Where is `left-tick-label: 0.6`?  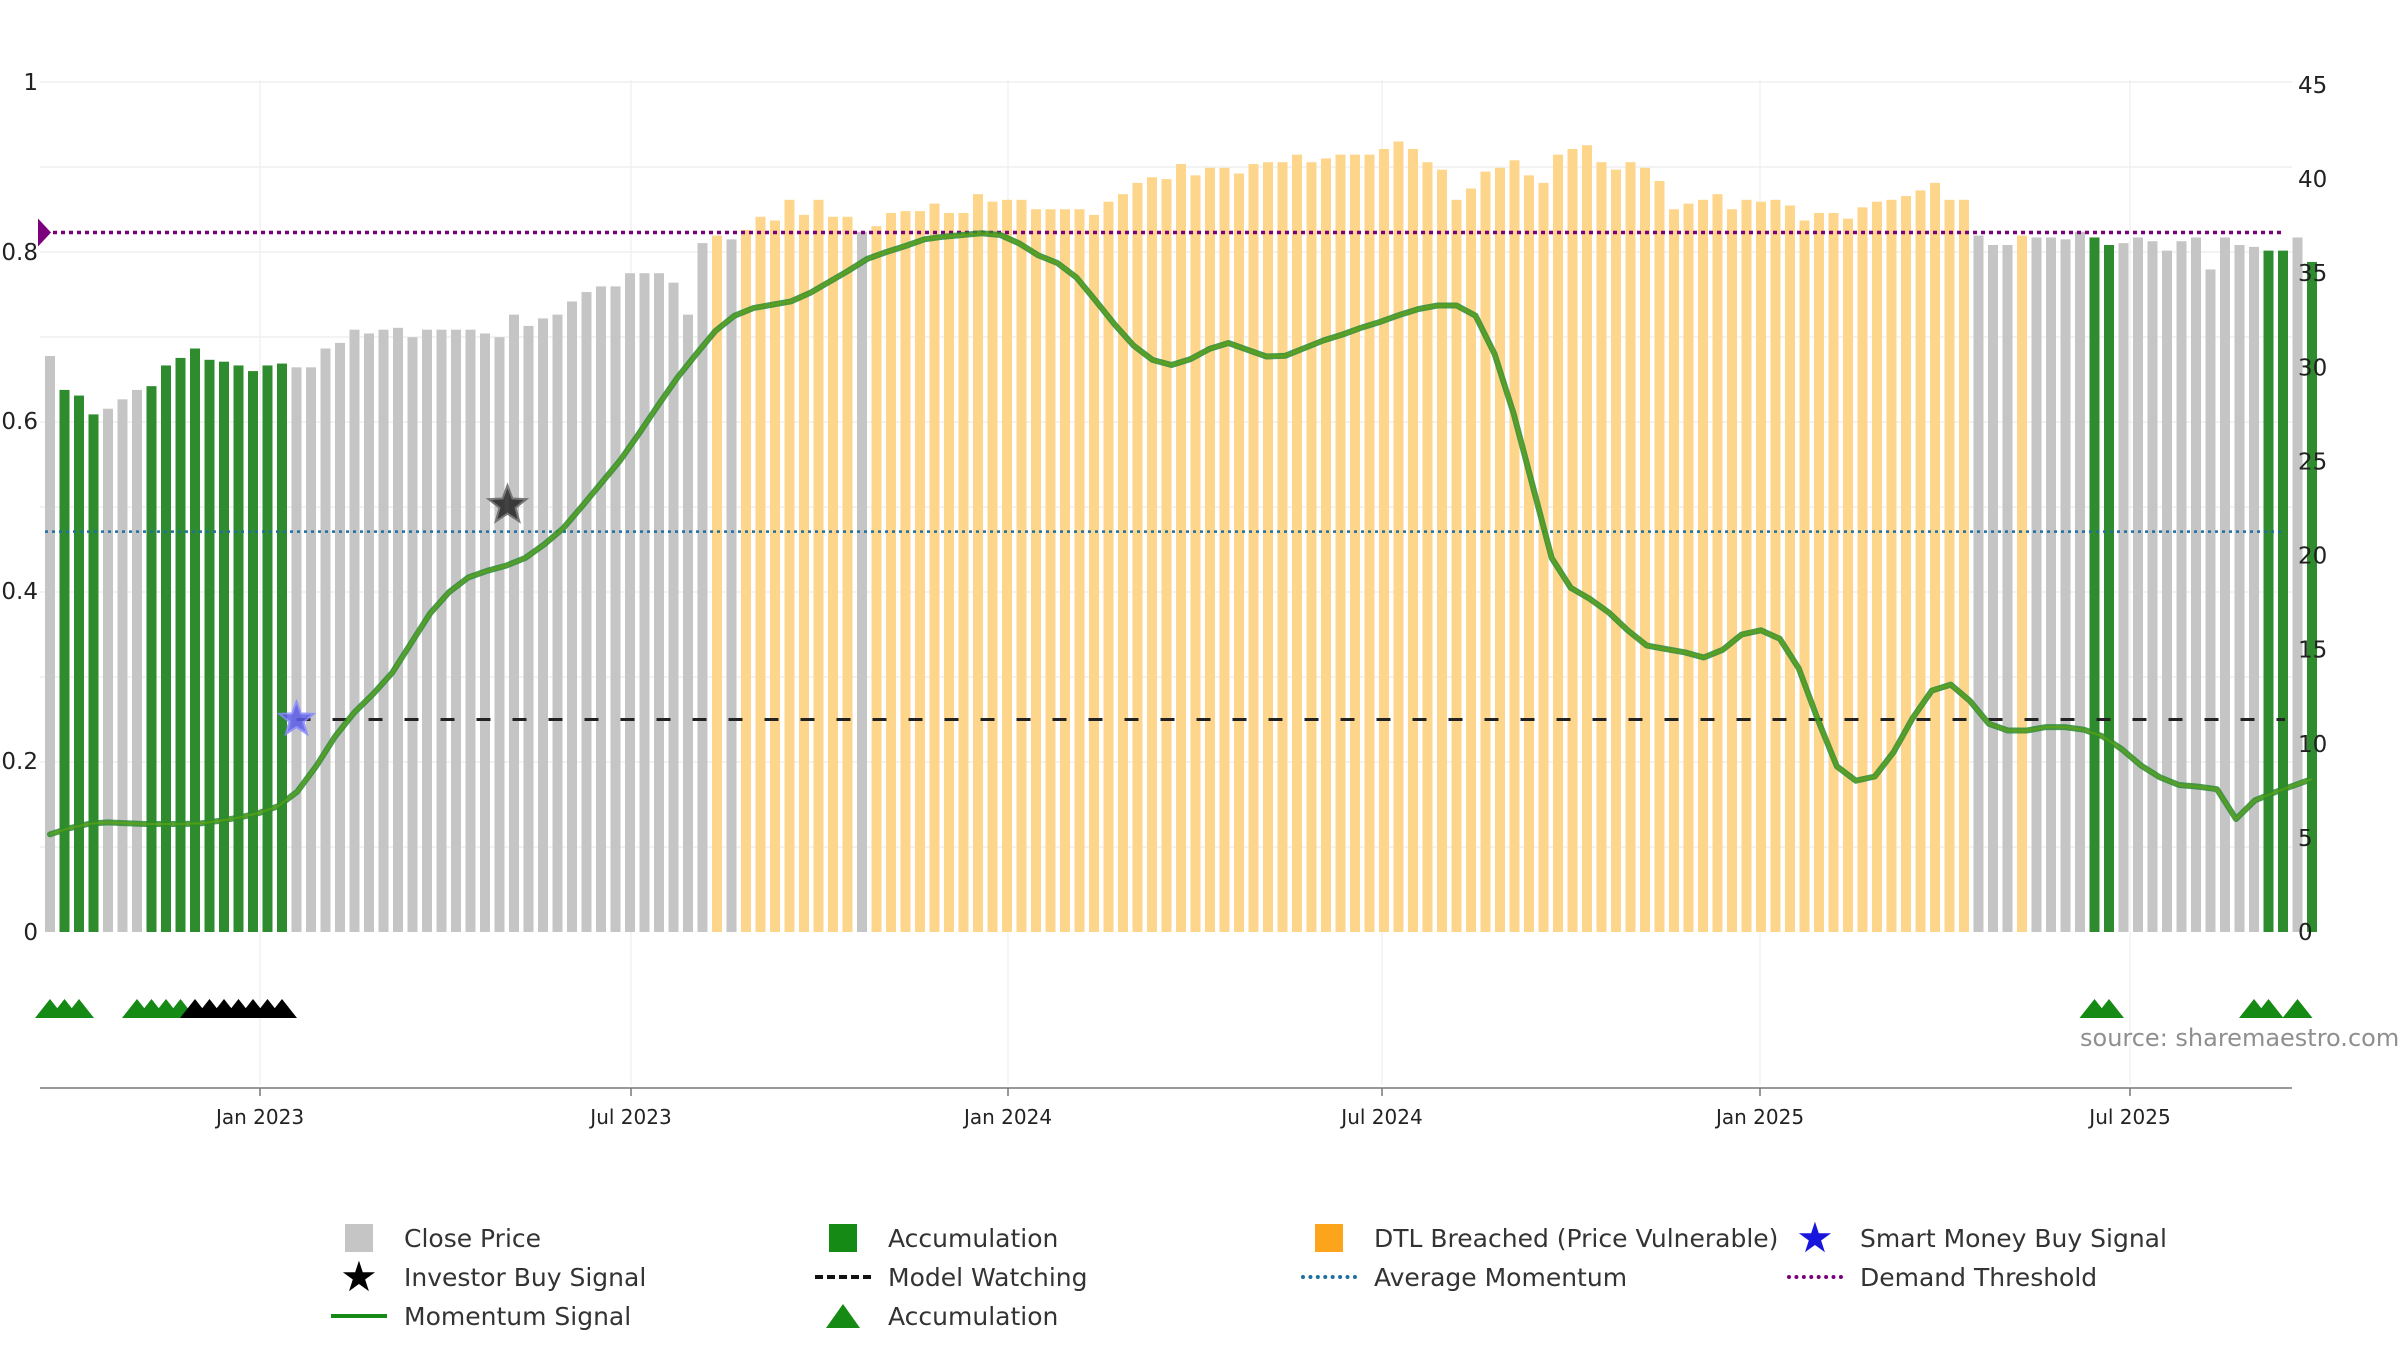 left-tick-label: 0.6 is located at coordinates (19, 422).